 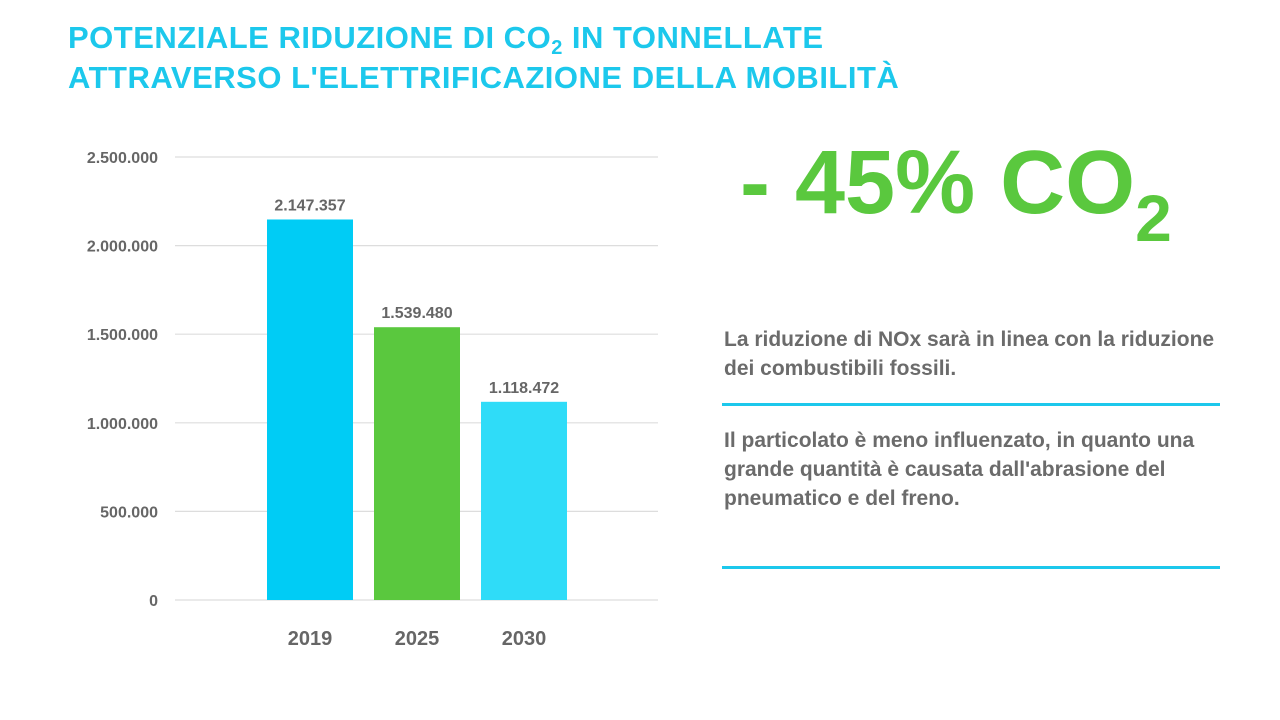 I want to click on y-tick-label: 2.000.000, so click(x=122, y=247).